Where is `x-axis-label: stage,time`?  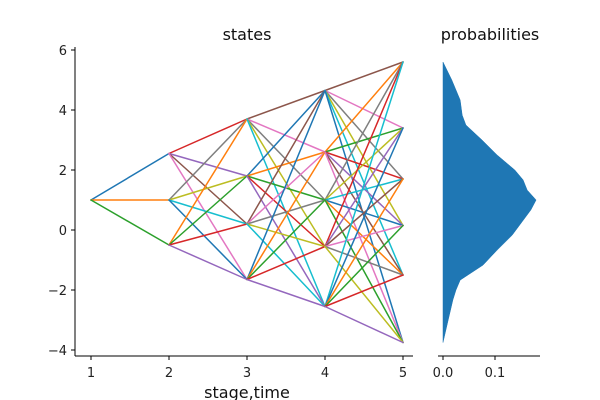 x-axis-label: stage,time is located at coordinates (247, 391).